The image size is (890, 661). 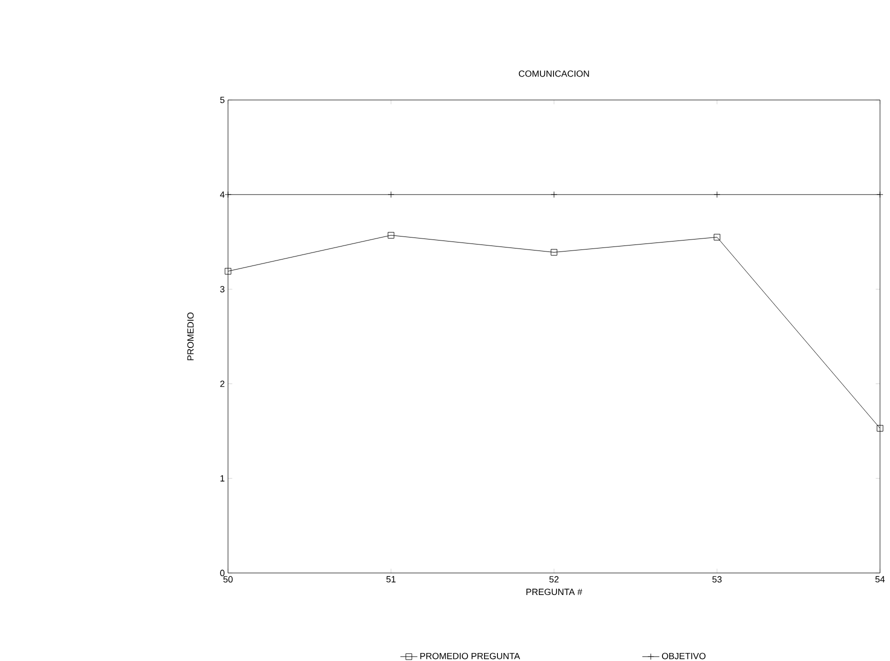 What do you see at coordinates (222, 478) in the screenshot?
I see `y-tick-label: 1` at bounding box center [222, 478].